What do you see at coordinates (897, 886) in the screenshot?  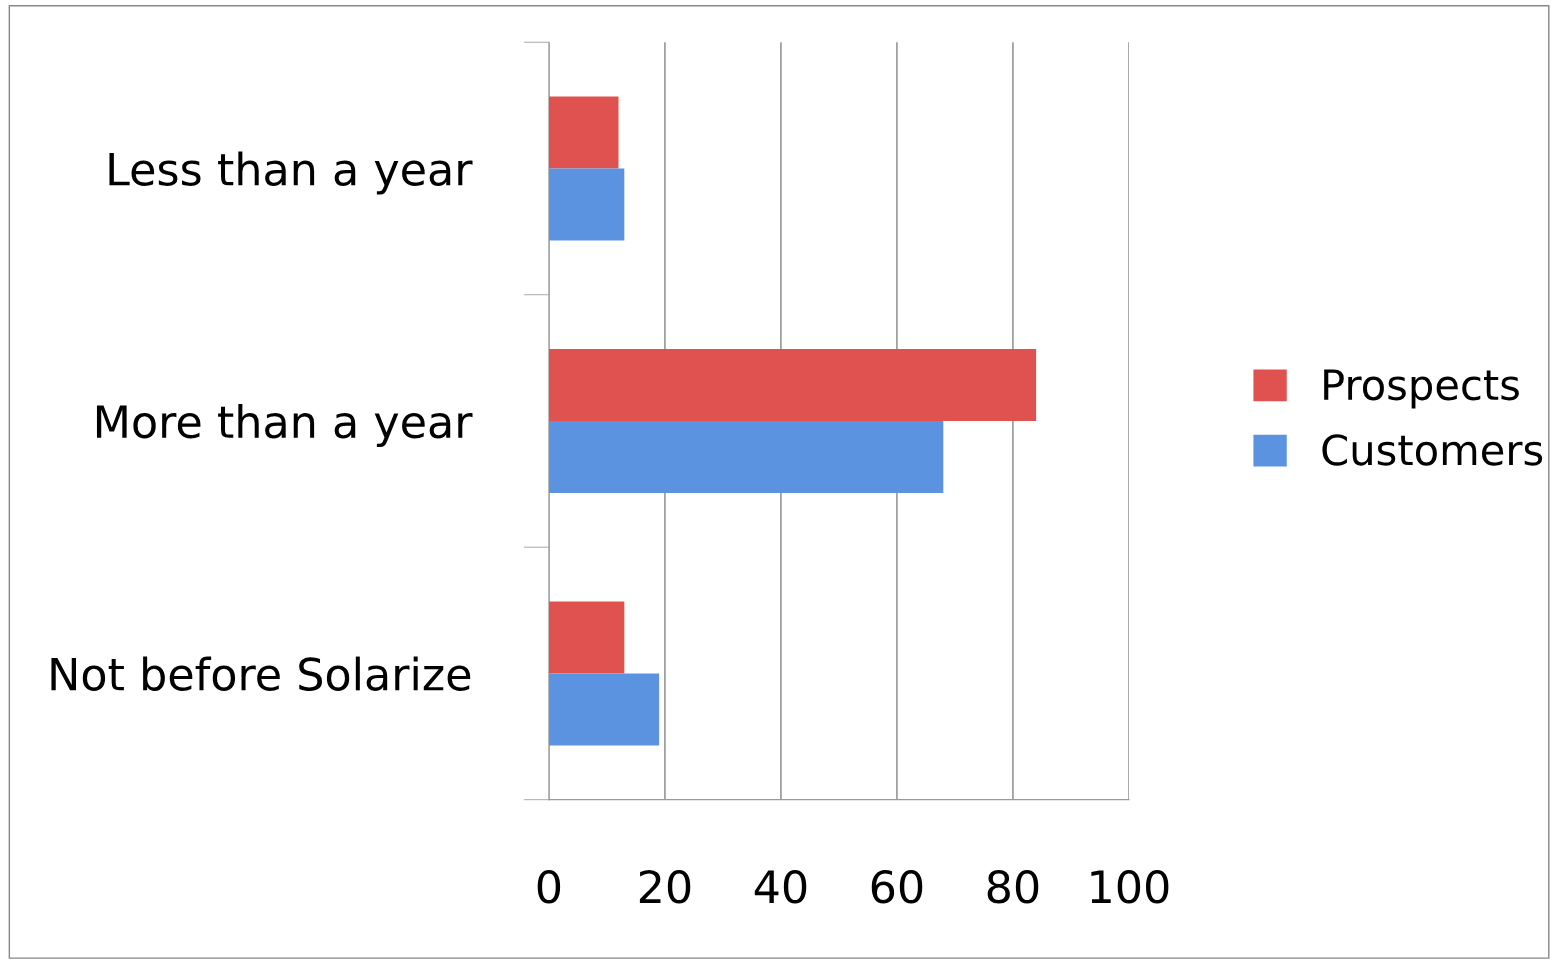 I see `x-tick-label: 60` at bounding box center [897, 886].